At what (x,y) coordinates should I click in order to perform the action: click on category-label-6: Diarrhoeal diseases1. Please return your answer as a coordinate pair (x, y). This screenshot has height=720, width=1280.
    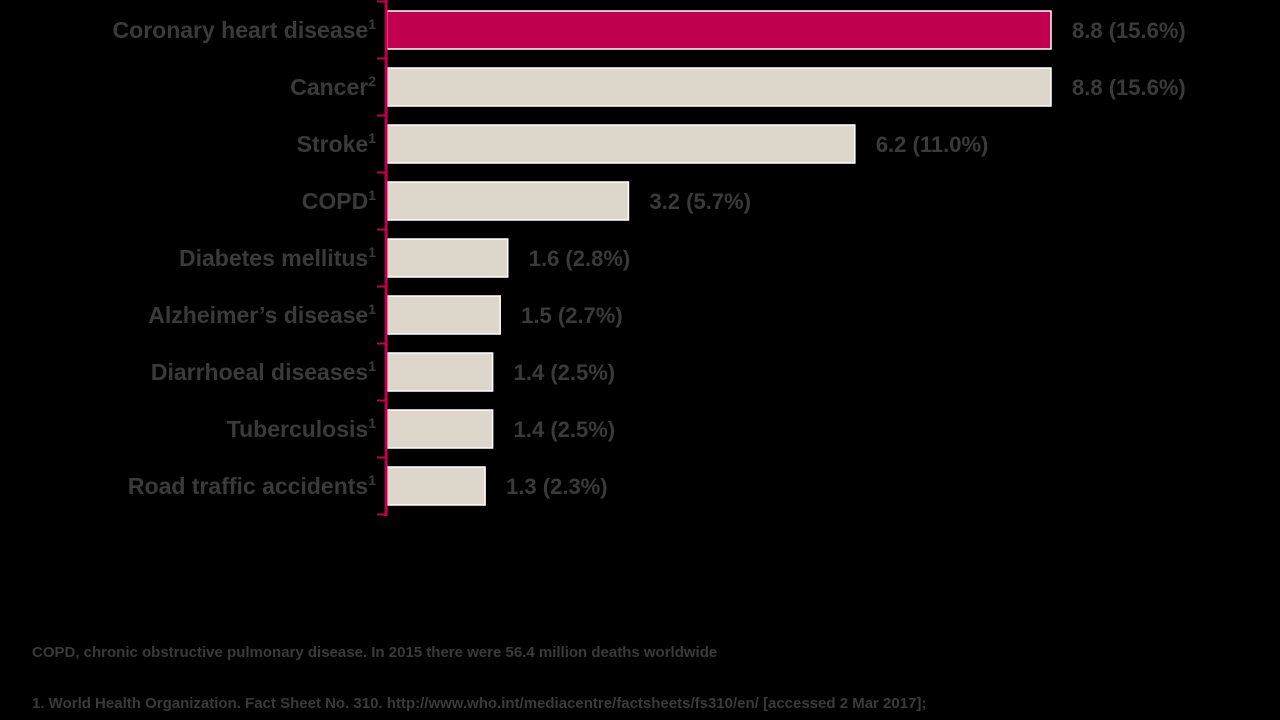
    Looking at the image, I should click on (263, 371).